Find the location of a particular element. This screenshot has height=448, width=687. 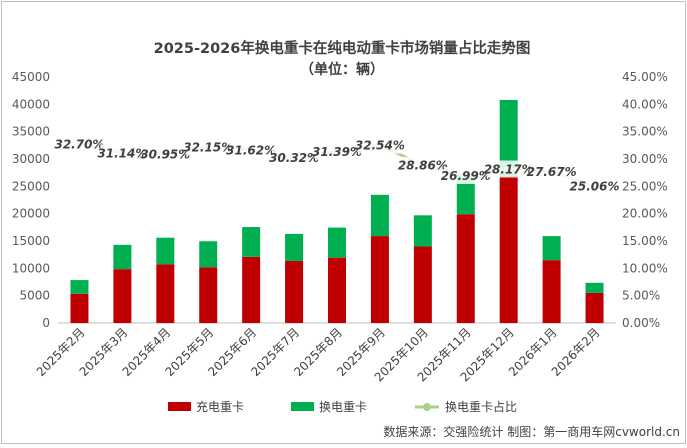

y-tick-label: 40000 is located at coordinates (31, 104).